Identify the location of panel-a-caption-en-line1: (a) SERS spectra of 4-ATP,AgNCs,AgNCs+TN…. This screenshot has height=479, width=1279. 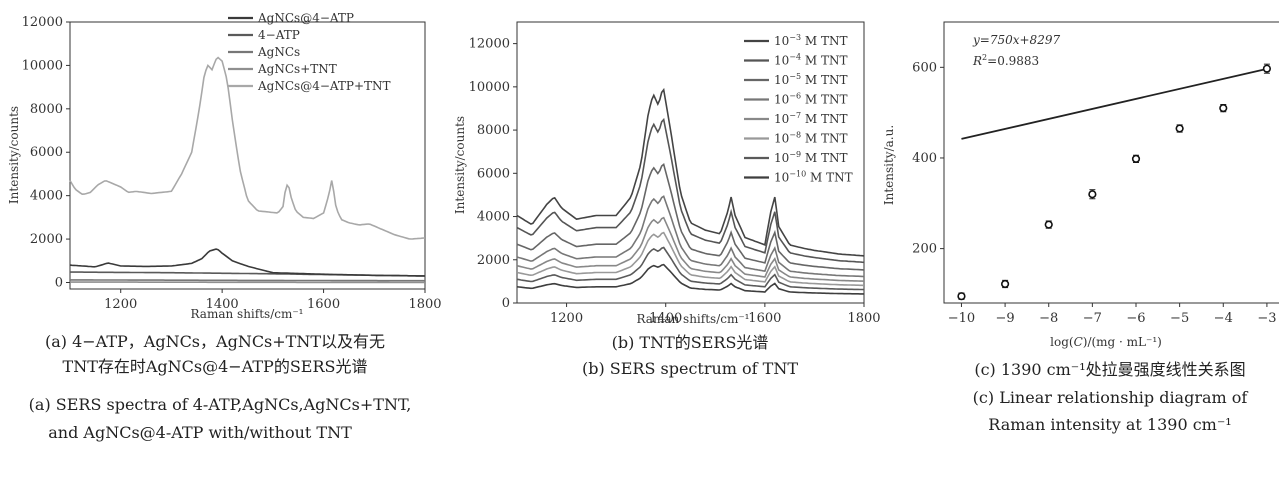
(220, 404).